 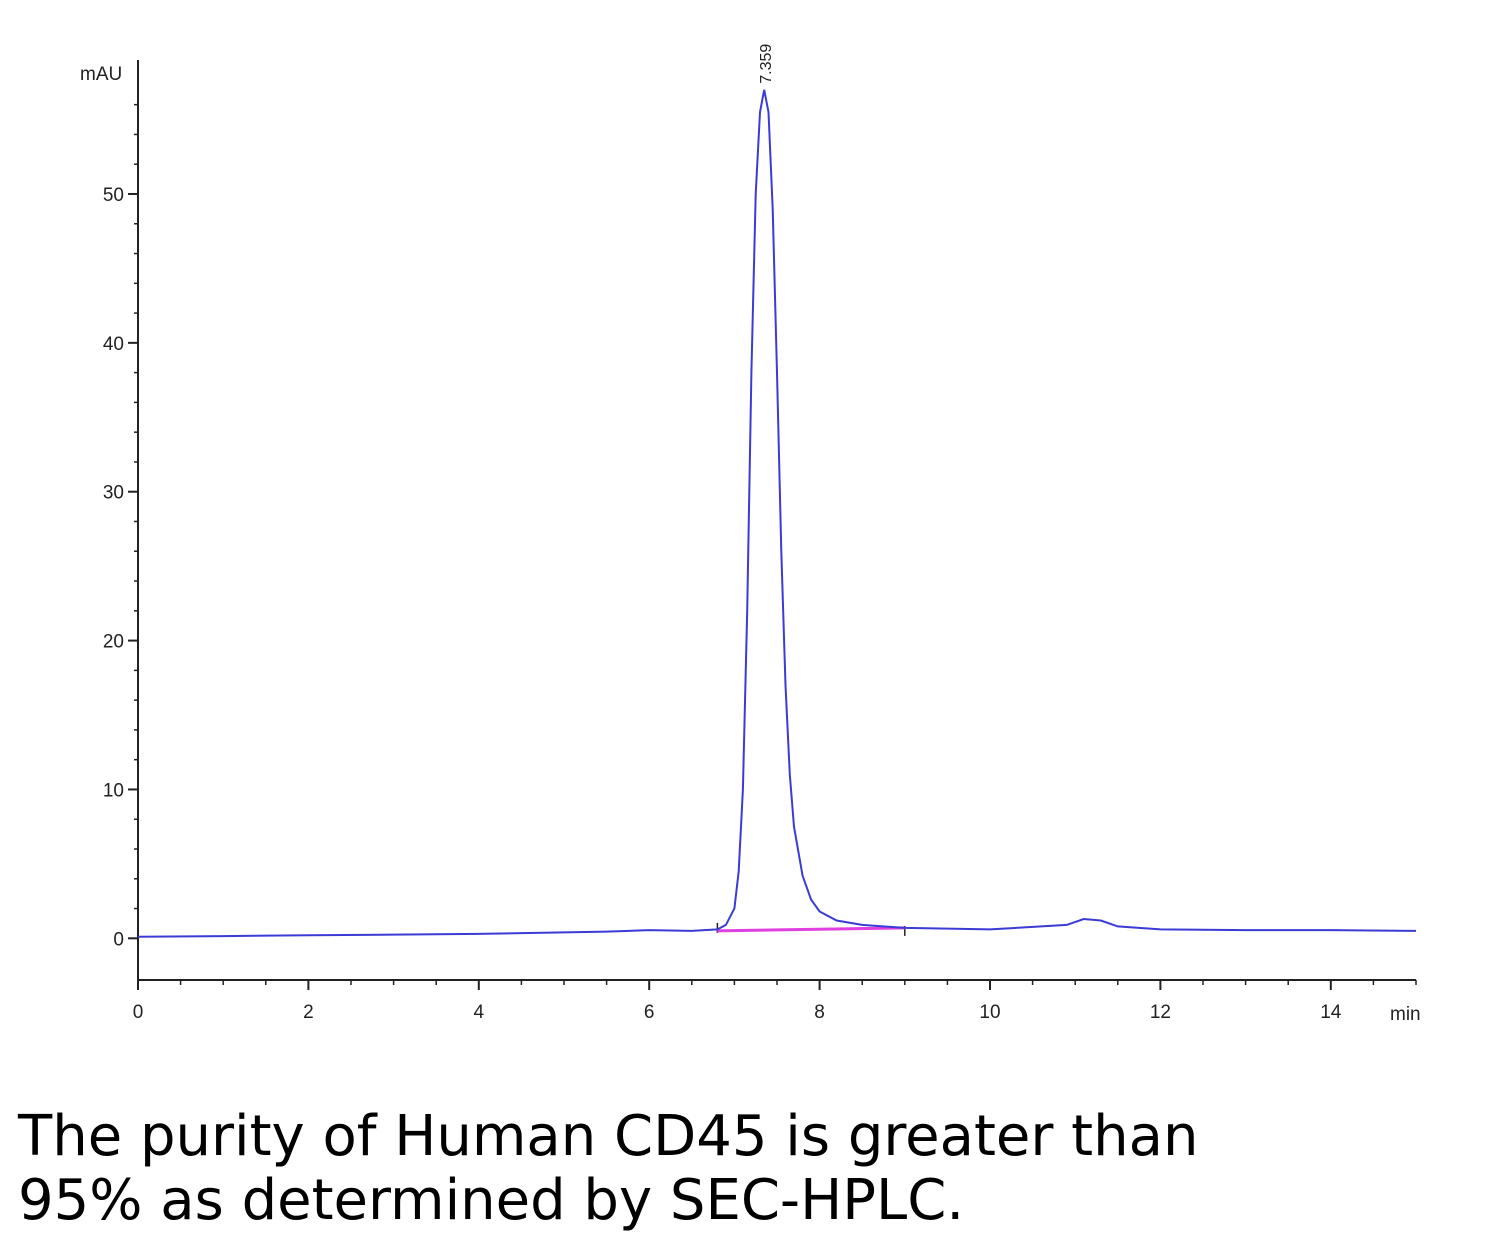 I want to click on integration-baseline, so click(x=811, y=929).